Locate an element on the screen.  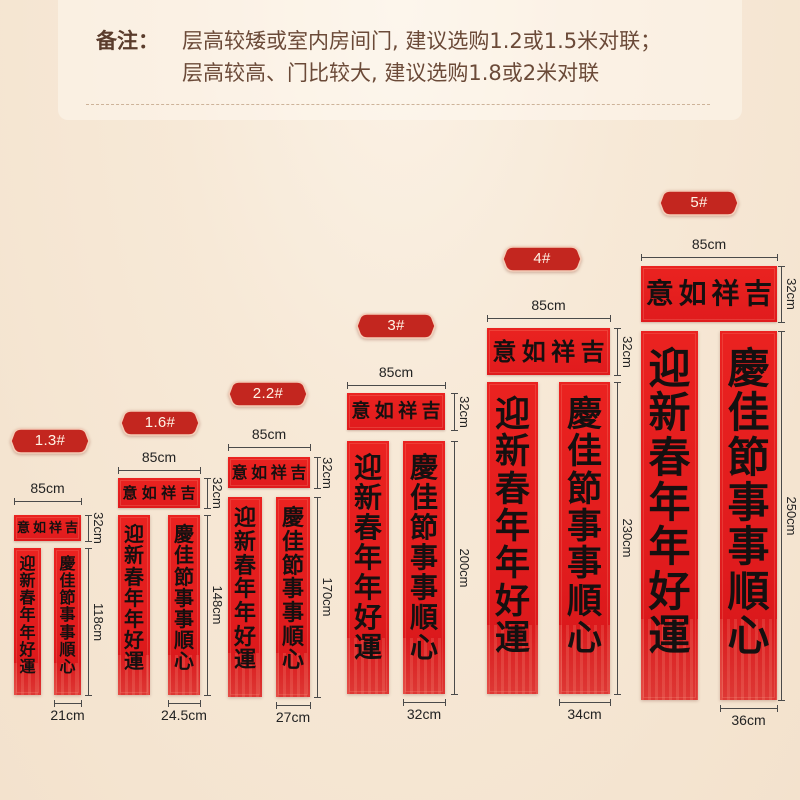
scroll-height-label: 200cm is located at coordinates (464, 567).